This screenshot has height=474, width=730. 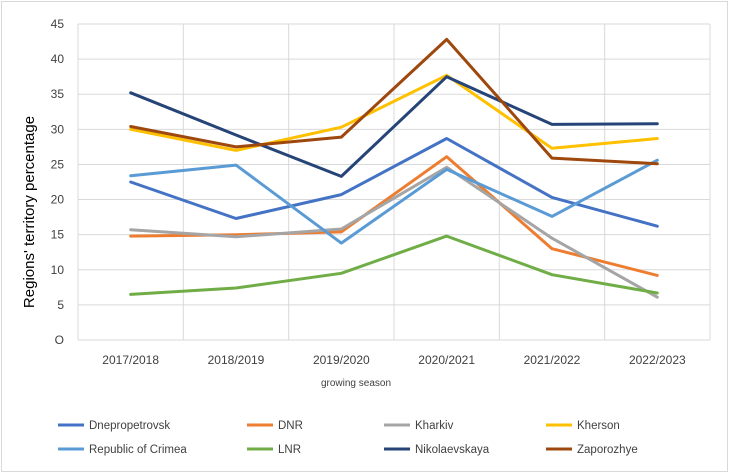 What do you see at coordinates (356, 383) in the screenshot?
I see `x-axis-label: growing season` at bounding box center [356, 383].